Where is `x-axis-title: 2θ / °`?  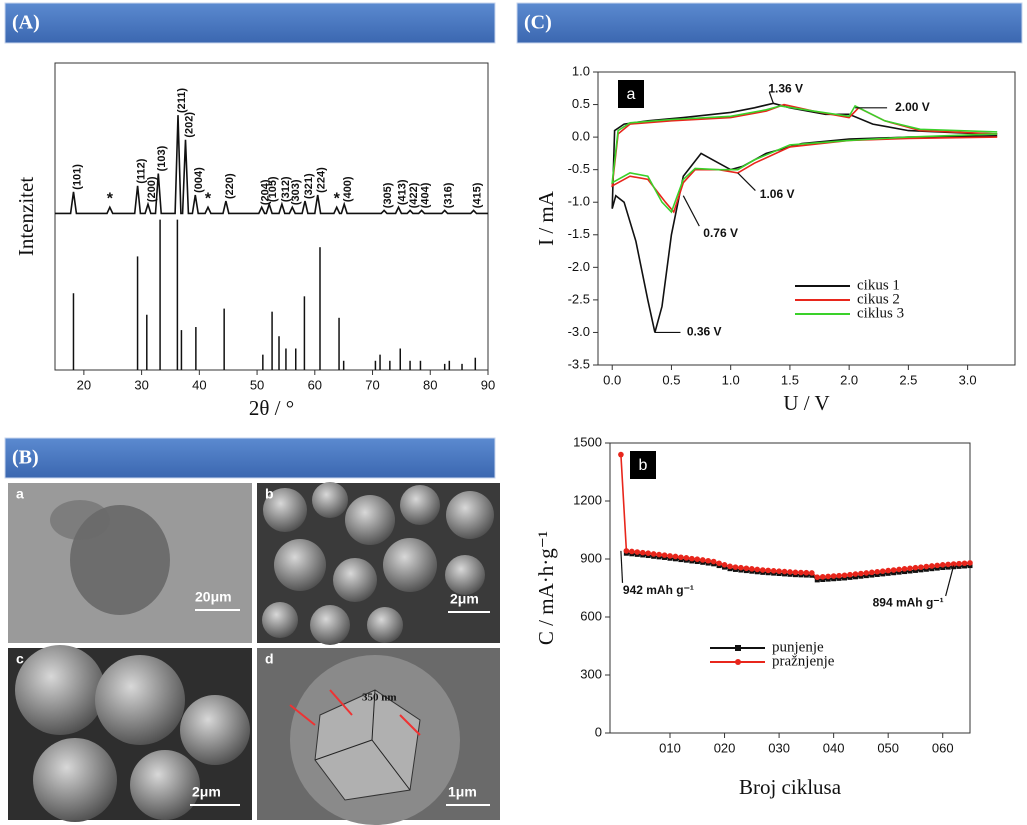
x-axis-title: 2θ / ° is located at coordinates (271, 408).